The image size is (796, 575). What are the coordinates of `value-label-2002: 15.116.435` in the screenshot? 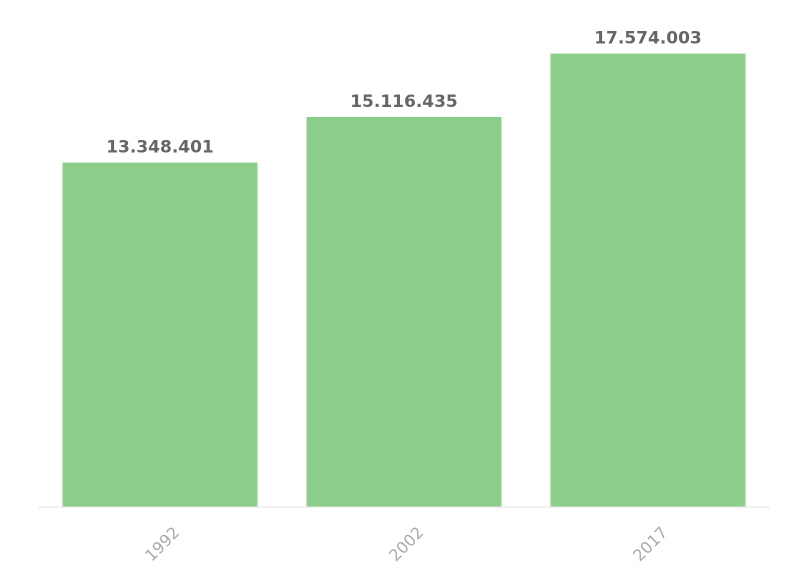 It's located at (404, 102).